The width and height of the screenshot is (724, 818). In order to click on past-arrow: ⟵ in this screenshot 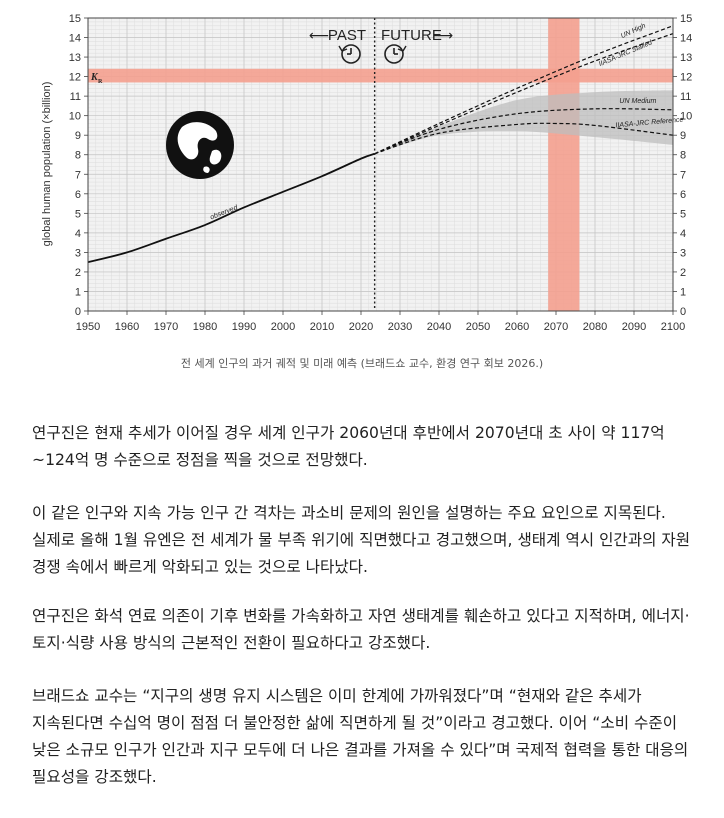, I will do `click(319, 36)`.